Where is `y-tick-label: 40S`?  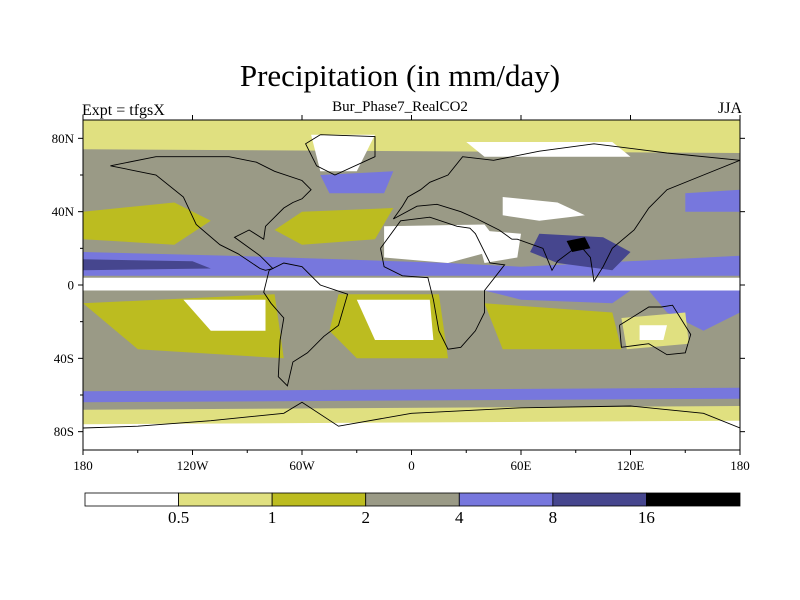
y-tick-label: 40S is located at coordinates (64, 358).